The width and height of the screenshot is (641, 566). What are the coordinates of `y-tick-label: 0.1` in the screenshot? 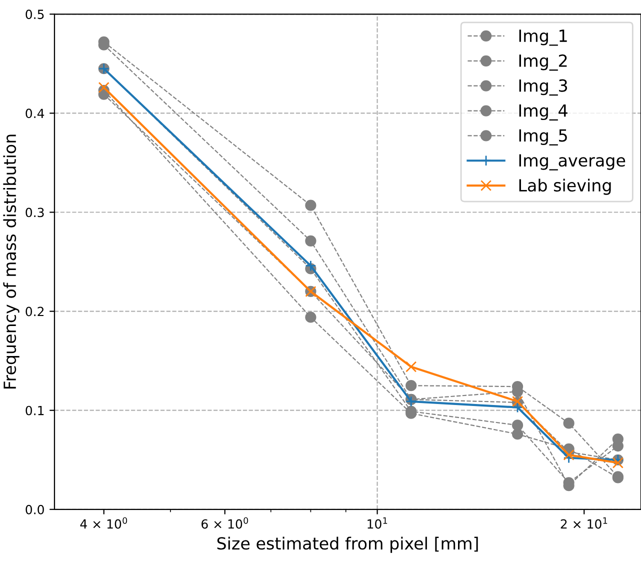 It's located at (35, 411).